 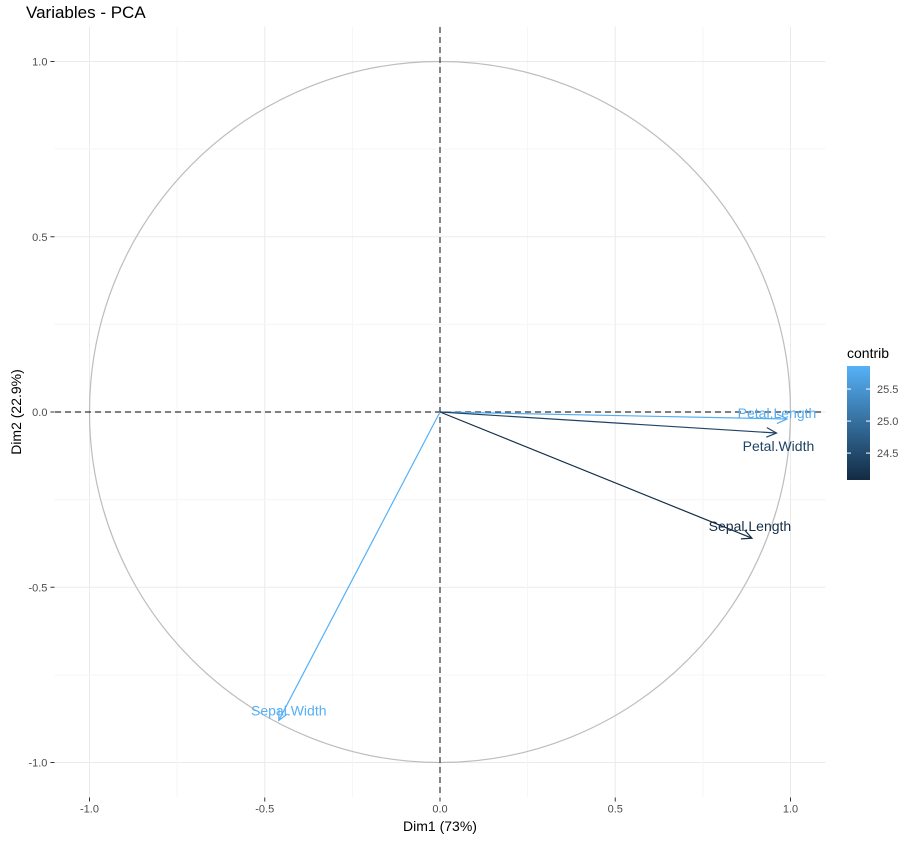 What do you see at coordinates (750, 526) in the screenshot?
I see `variable-label: Sepal.Length` at bounding box center [750, 526].